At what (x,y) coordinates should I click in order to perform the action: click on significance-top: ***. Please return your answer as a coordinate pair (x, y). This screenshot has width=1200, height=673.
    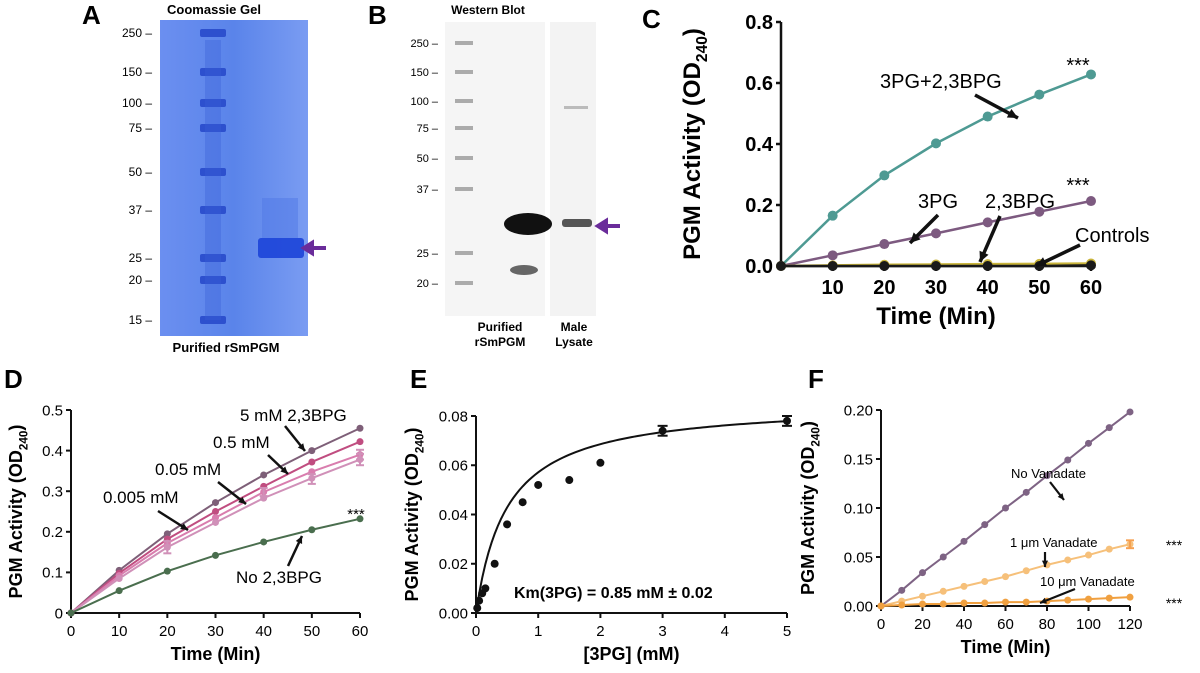
    Looking at the image, I should click on (1078, 66).